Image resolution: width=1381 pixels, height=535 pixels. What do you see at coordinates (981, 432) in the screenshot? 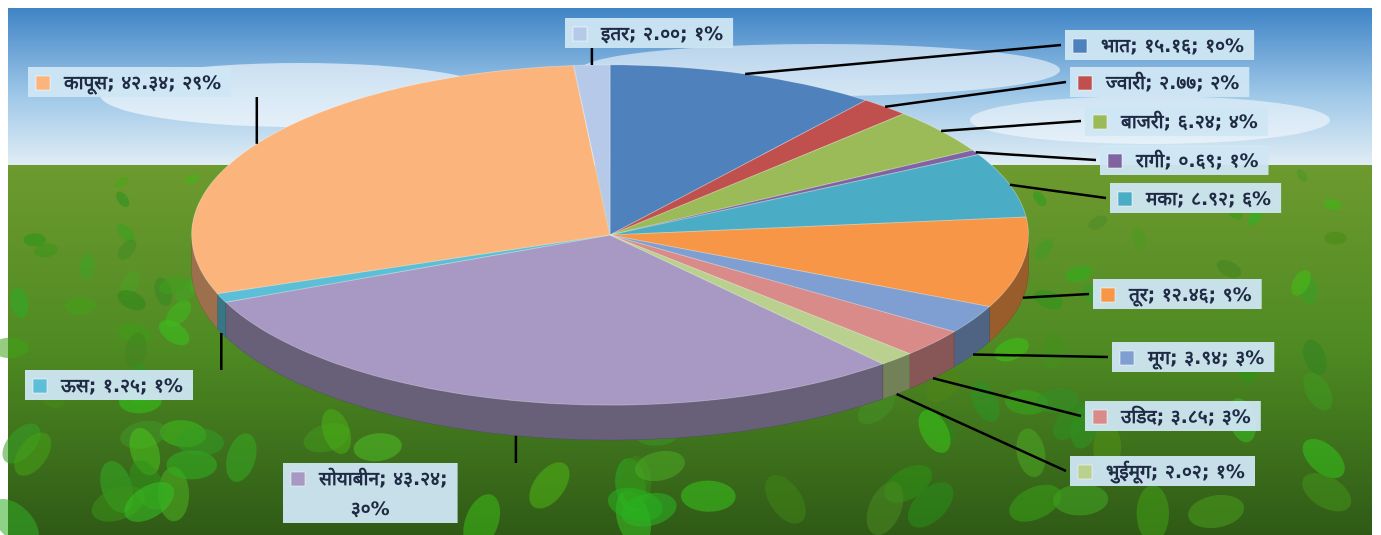
I see `leader-line-भुईमूग` at bounding box center [981, 432].